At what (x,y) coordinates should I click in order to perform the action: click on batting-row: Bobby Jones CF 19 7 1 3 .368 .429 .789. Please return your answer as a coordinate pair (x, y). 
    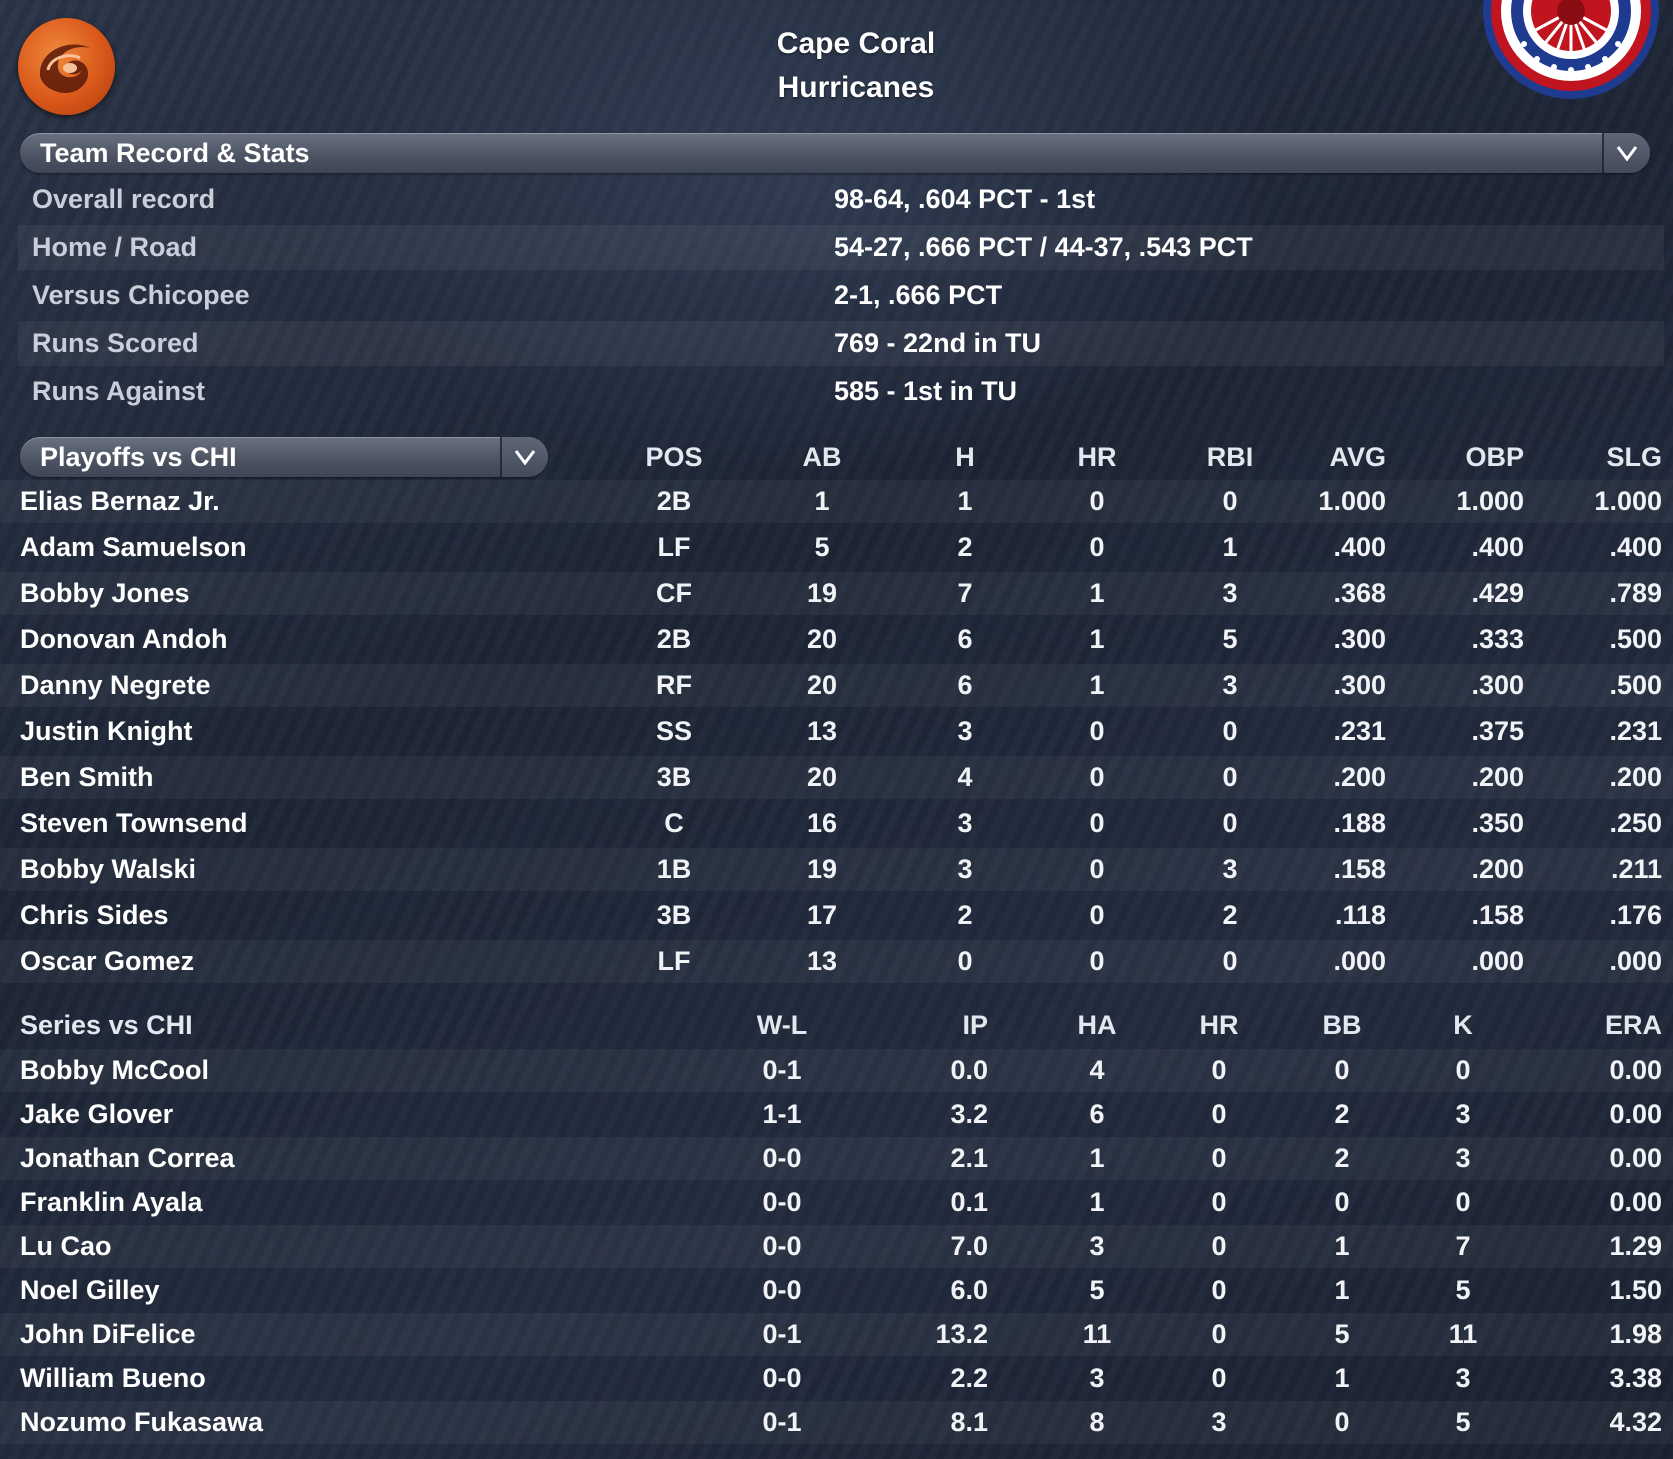
    Looking at the image, I should click on (836, 593).